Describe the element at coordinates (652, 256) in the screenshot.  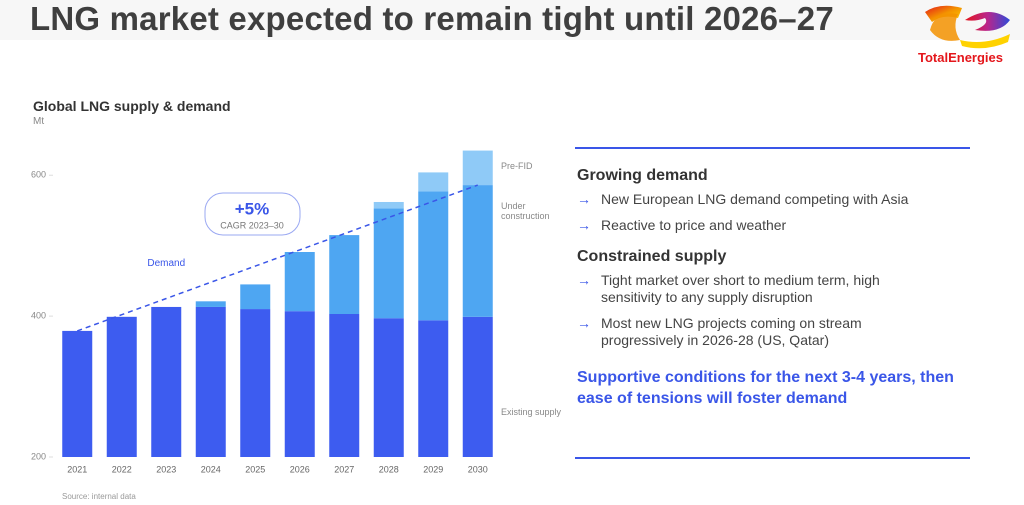
I see `section-heading: Constrained supply` at that location.